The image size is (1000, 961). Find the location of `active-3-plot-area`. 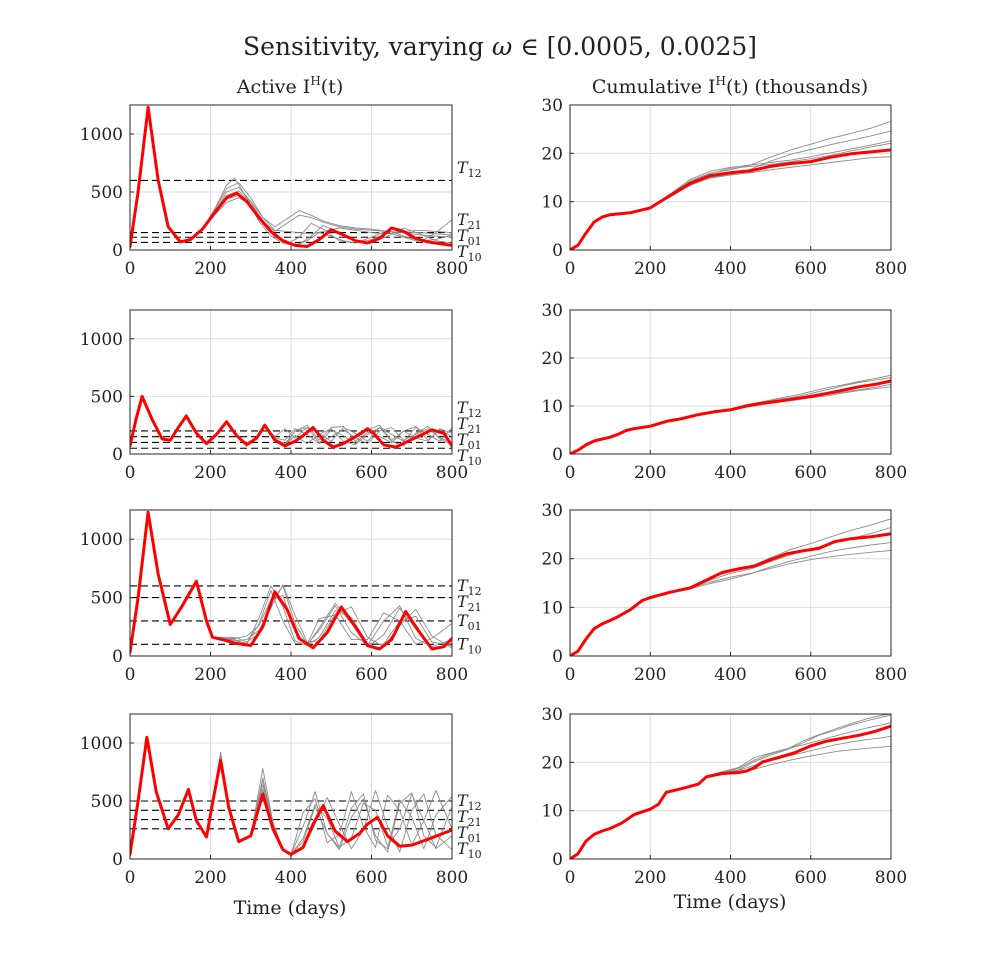

active-3-plot-area is located at coordinates (291, 582).